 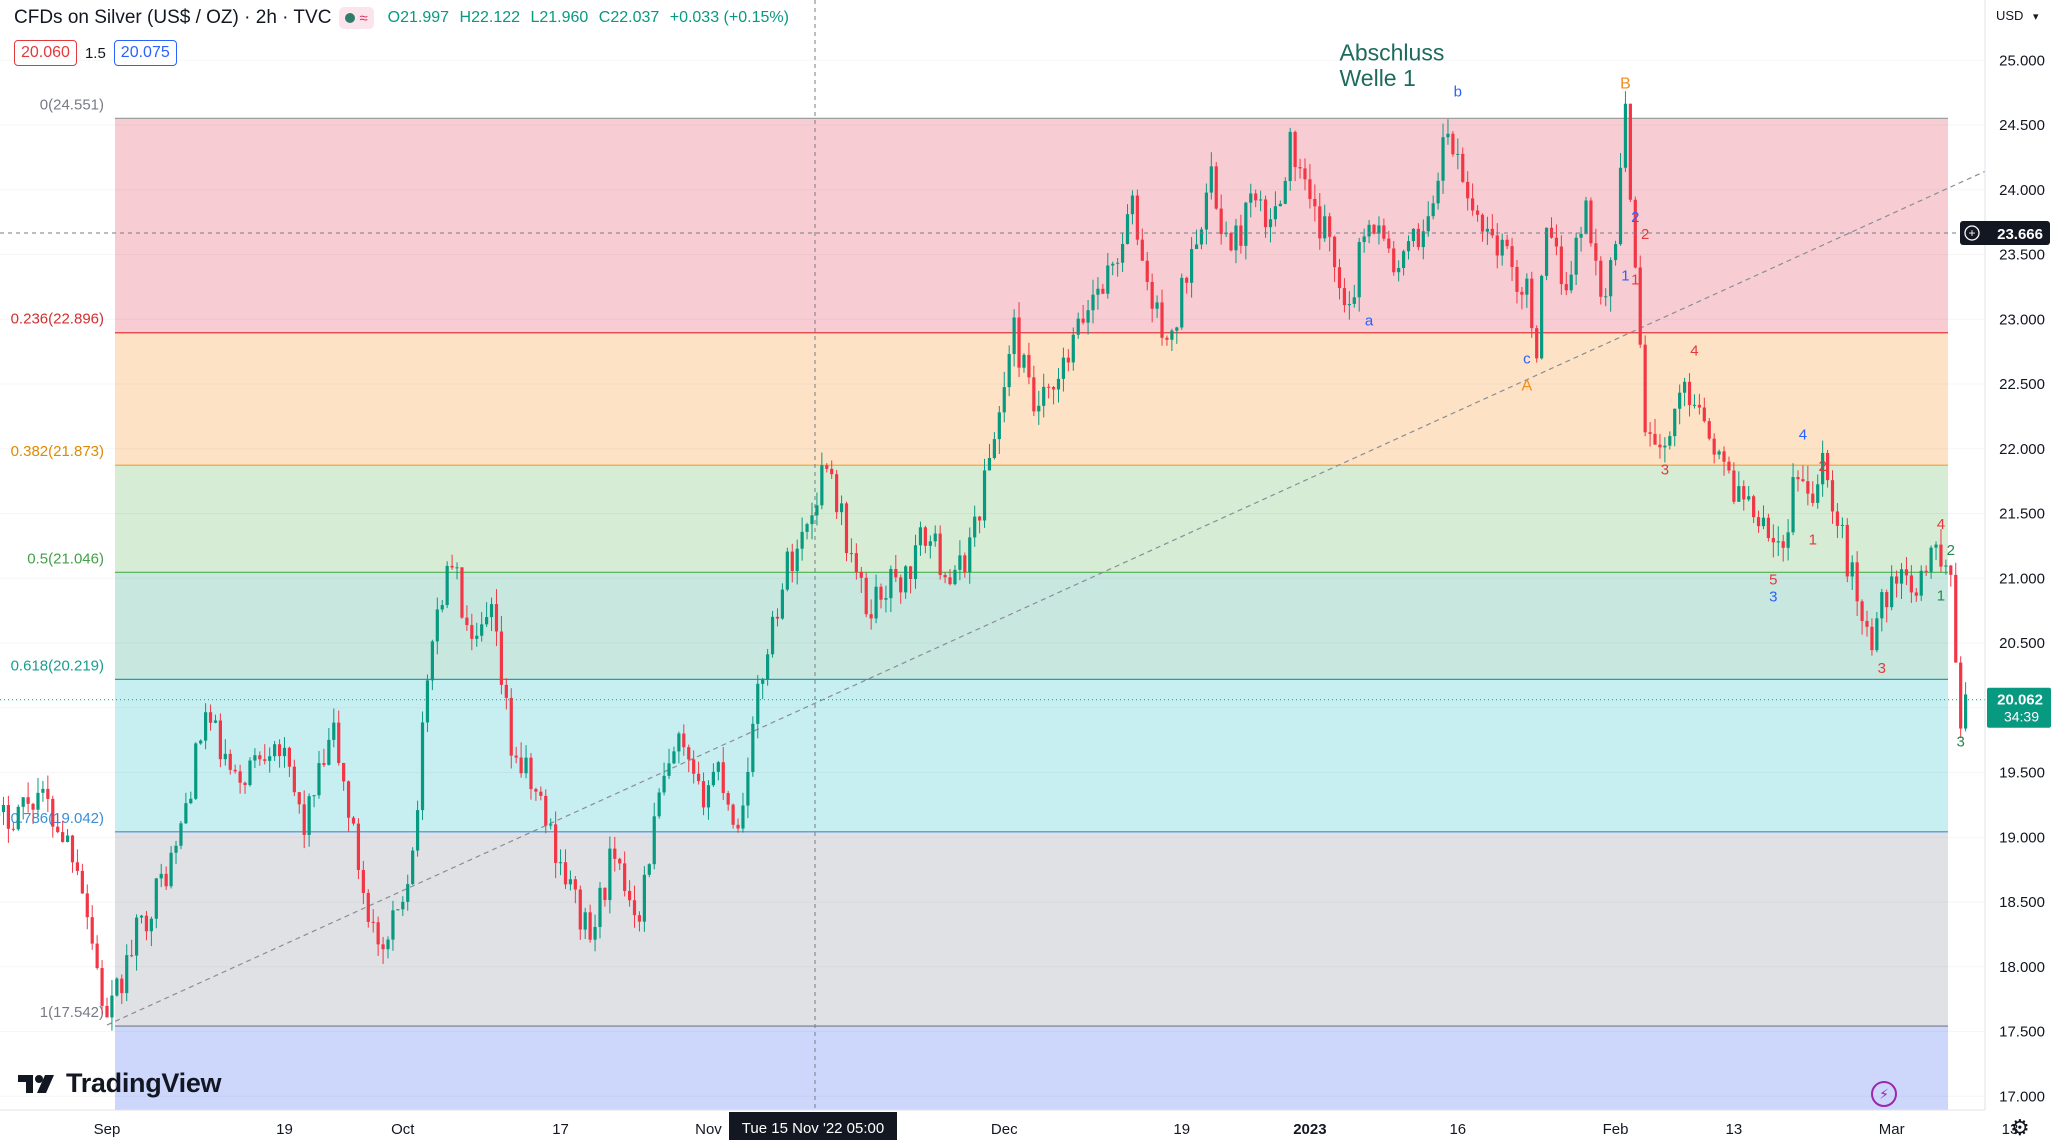 What do you see at coordinates (2020, 1127) in the screenshot?
I see `gear-icon: ⚙` at bounding box center [2020, 1127].